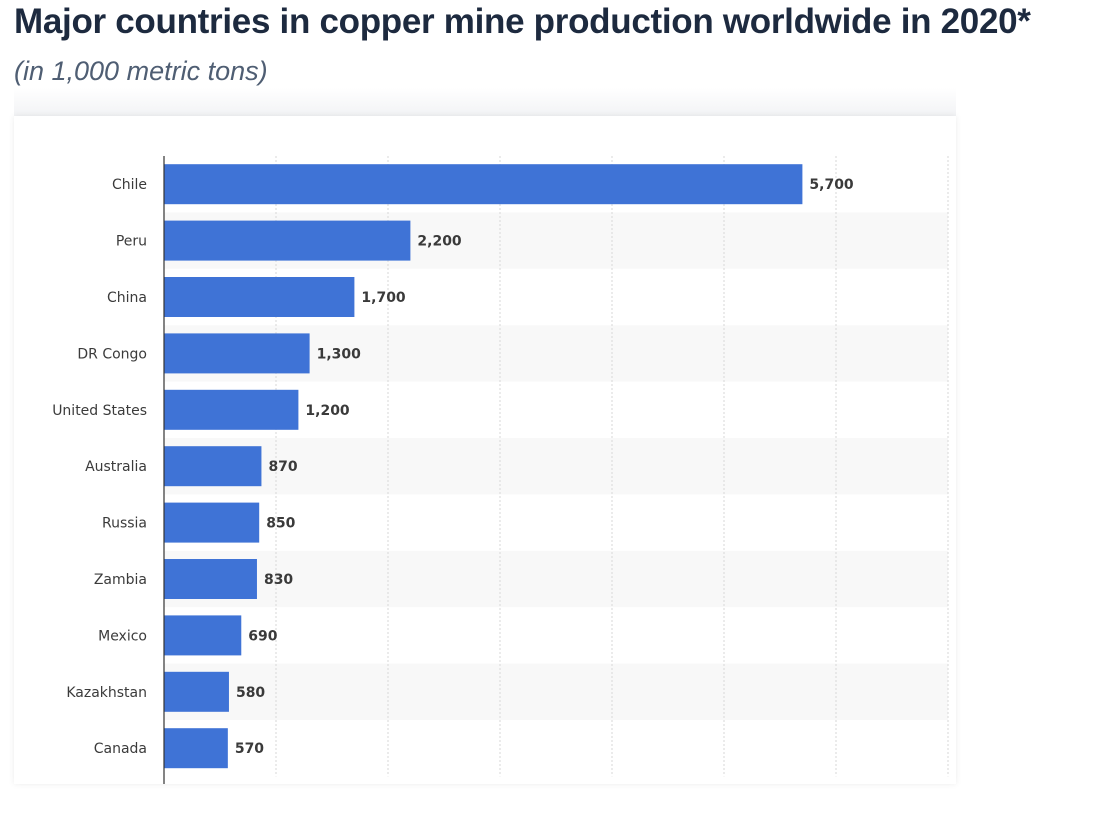  Describe the element at coordinates (120, 749) in the screenshot. I see `category-label: Canada` at that location.